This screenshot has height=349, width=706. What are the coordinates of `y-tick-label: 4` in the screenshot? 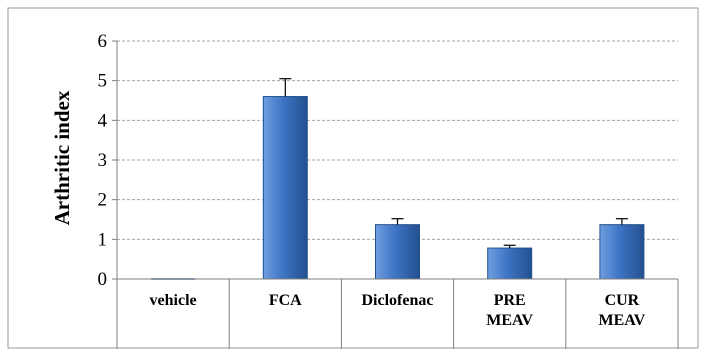 It's located at (103, 120).